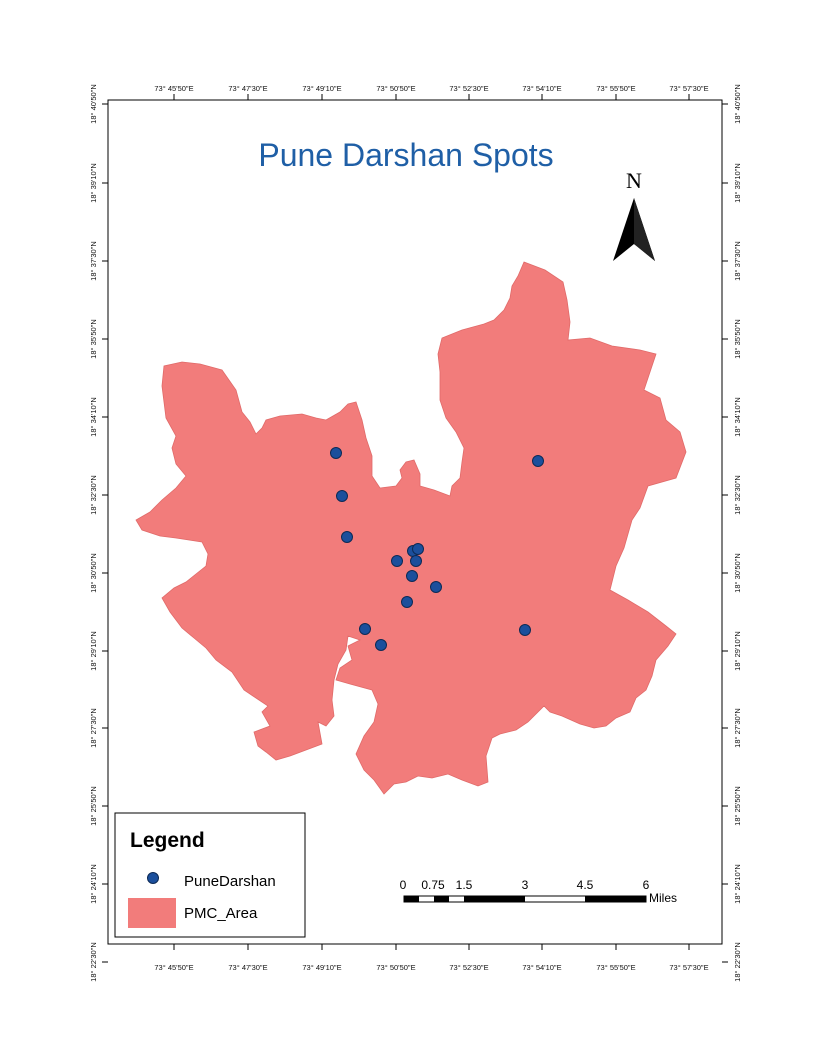 The width and height of the screenshot is (816, 1056). Describe the element at coordinates (663, 898) in the screenshot. I see `scale-unit: Miles` at that location.